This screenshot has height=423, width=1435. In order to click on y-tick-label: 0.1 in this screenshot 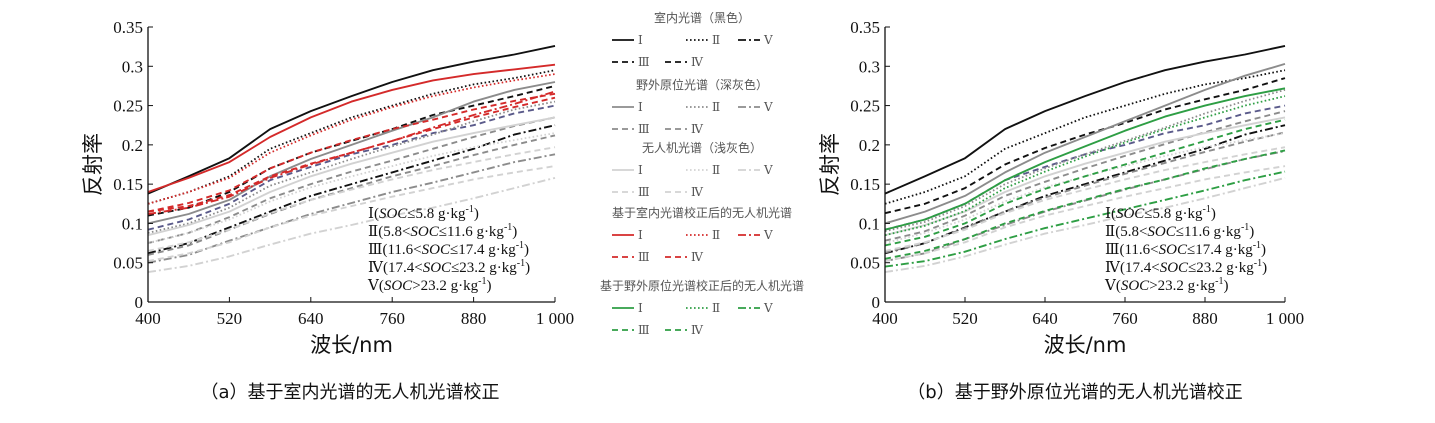, I will do `click(132, 223)`.